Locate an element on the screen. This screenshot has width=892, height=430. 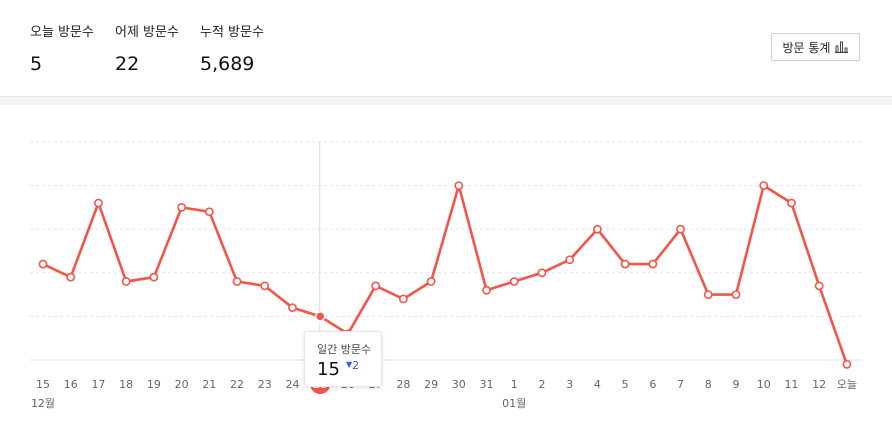
month-label: 12월 is located at coordinates (43, 403).